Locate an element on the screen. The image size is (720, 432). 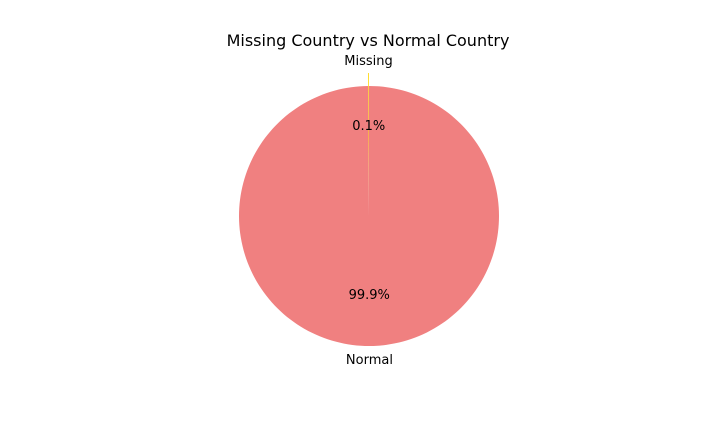
pie-labels: Missing 0.1% Normal 99.9% is located at coordinates (368, 211).